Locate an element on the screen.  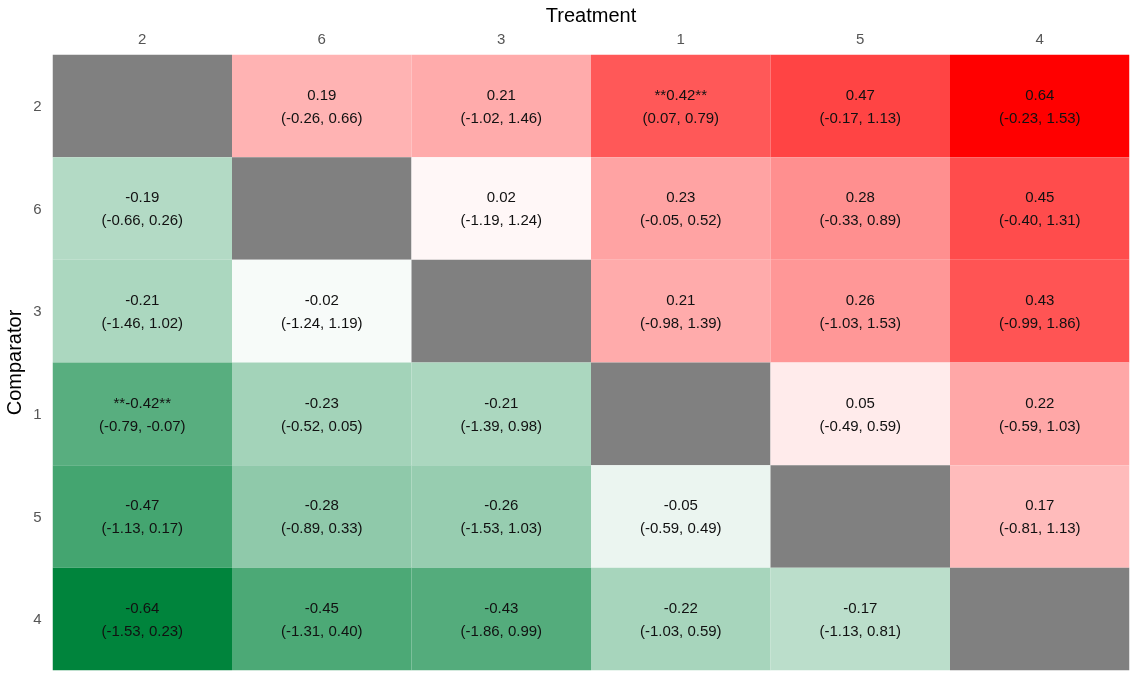
data-label: 0.45 is located at coordinates (1040, 197).